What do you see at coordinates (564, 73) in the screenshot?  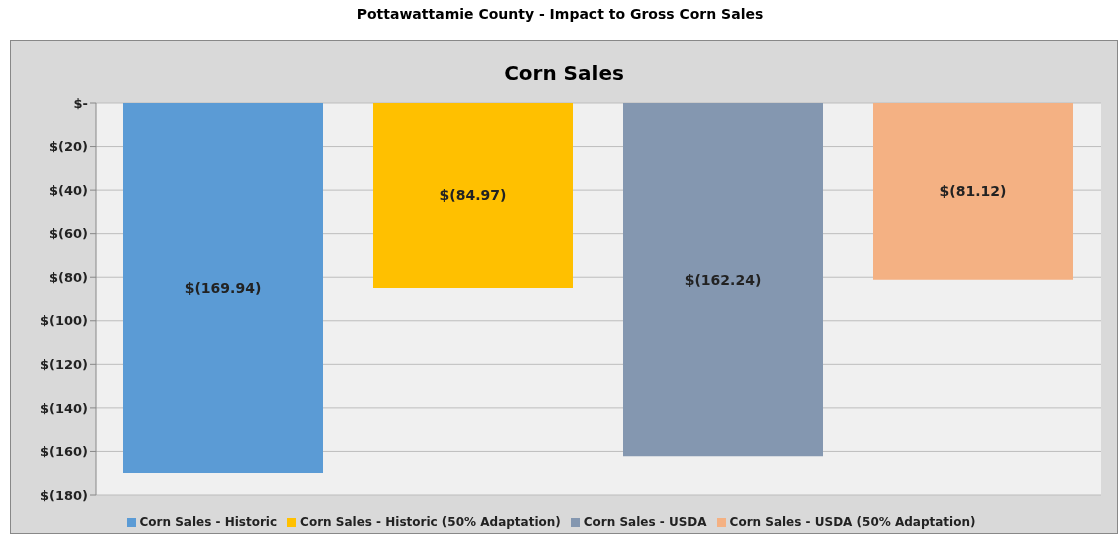 I see `chart-subtitle: Corn Sales` at bounding box center [564, 73].